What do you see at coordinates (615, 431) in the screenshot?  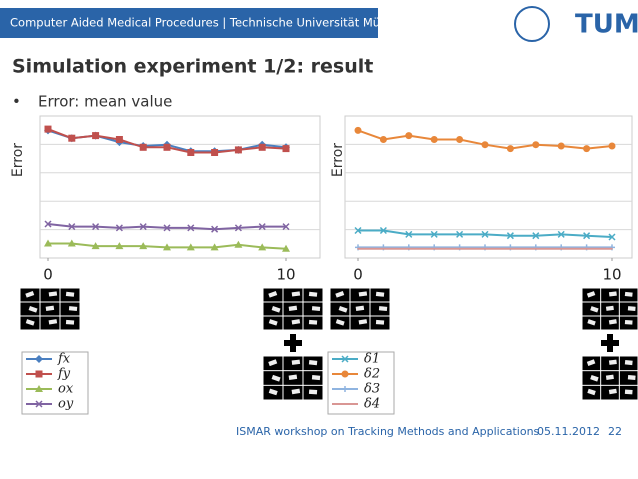 I see `footer-page: 22` at bounding box center [615, 431].